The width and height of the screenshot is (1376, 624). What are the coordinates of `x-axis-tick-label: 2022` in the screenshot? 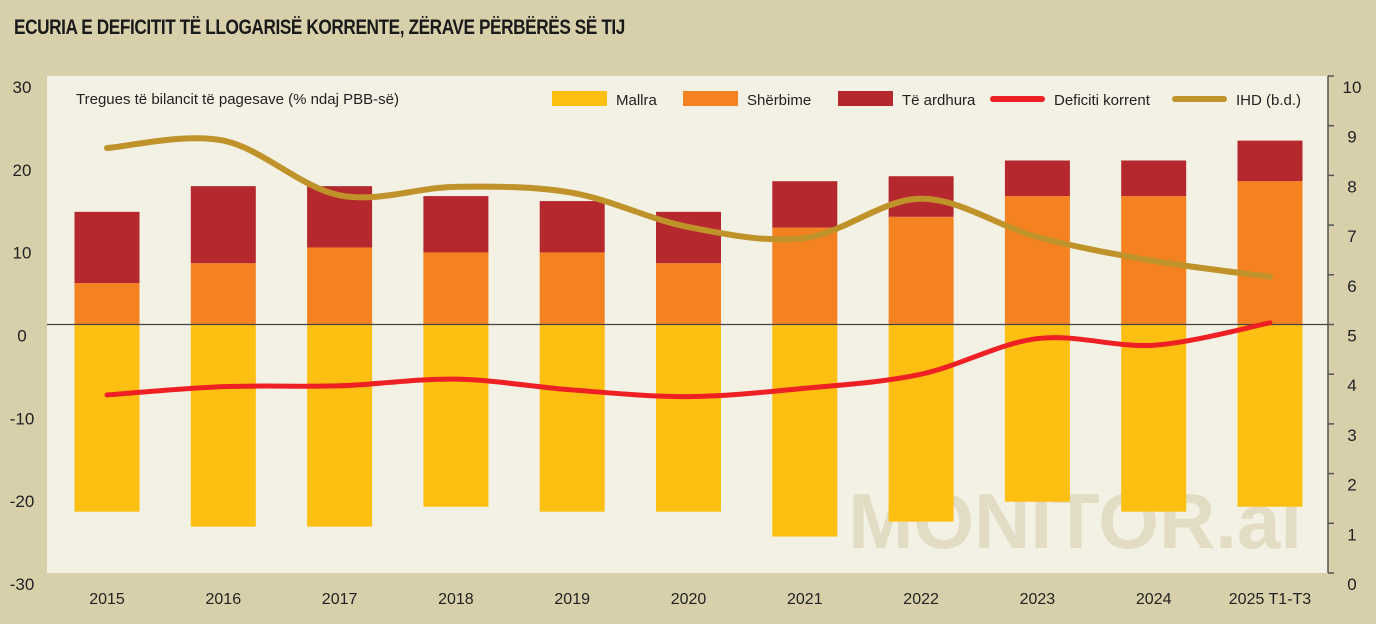 It's located at (921, 599).